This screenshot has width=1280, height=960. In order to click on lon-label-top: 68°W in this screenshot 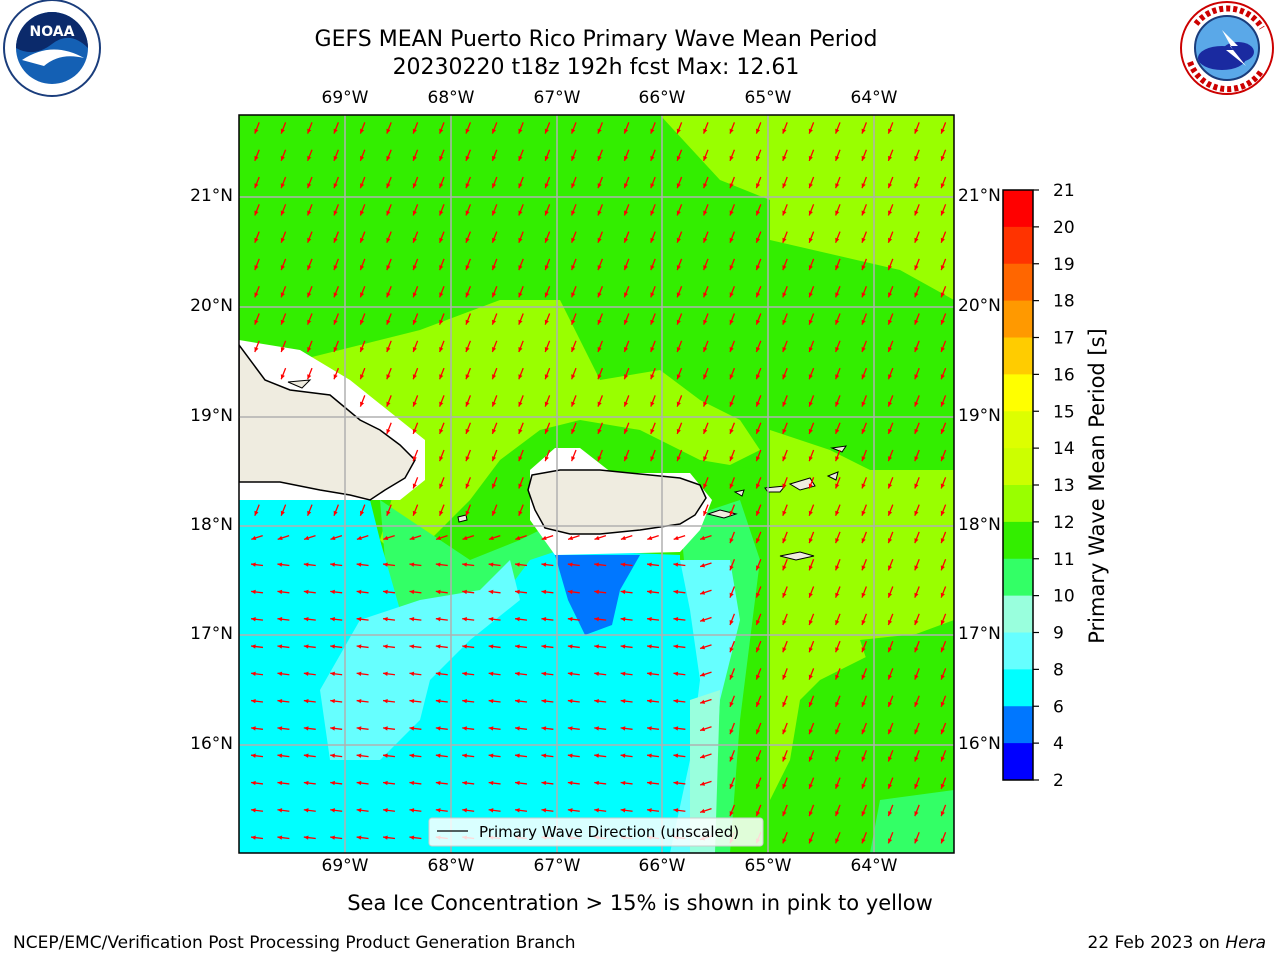, I will do `click(451, 98)`.